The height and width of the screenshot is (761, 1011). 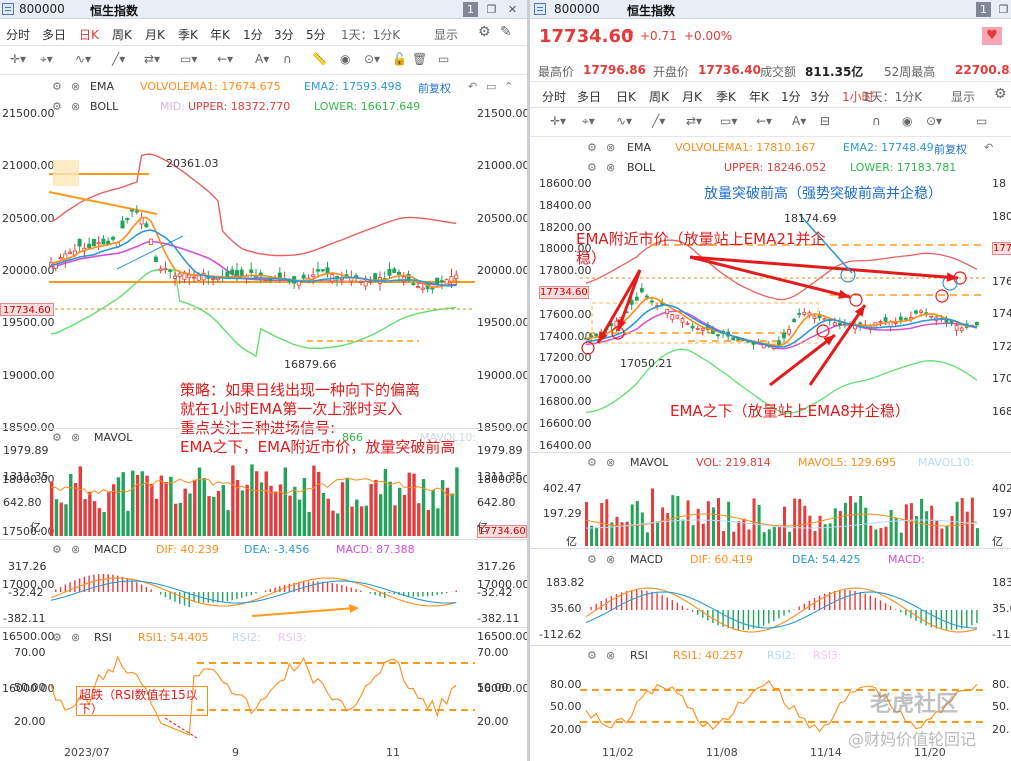 I want to click on minimize-icon: ▭, so click(x=491, y=86).